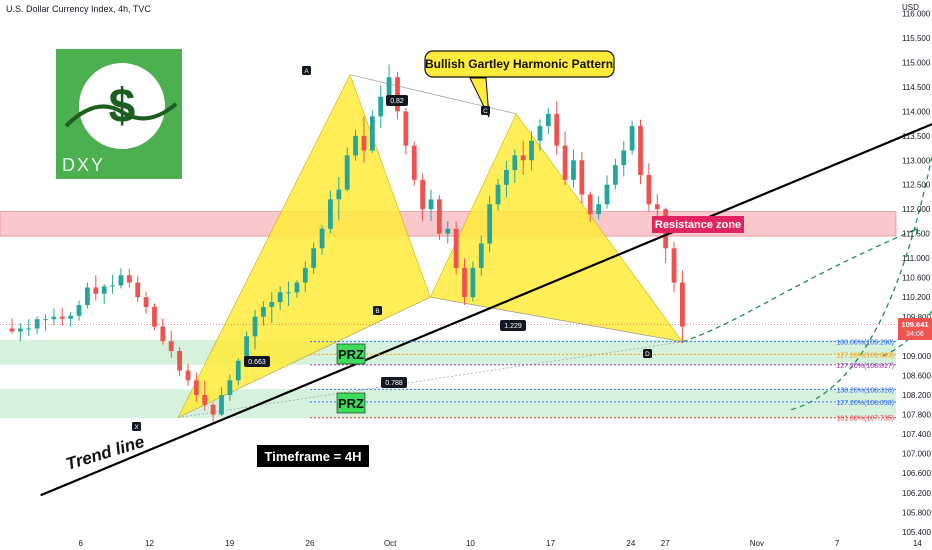  Describe the element at coordinates (915, 334) in the screenshot. I see `candle-timer: 24:06` at that location.